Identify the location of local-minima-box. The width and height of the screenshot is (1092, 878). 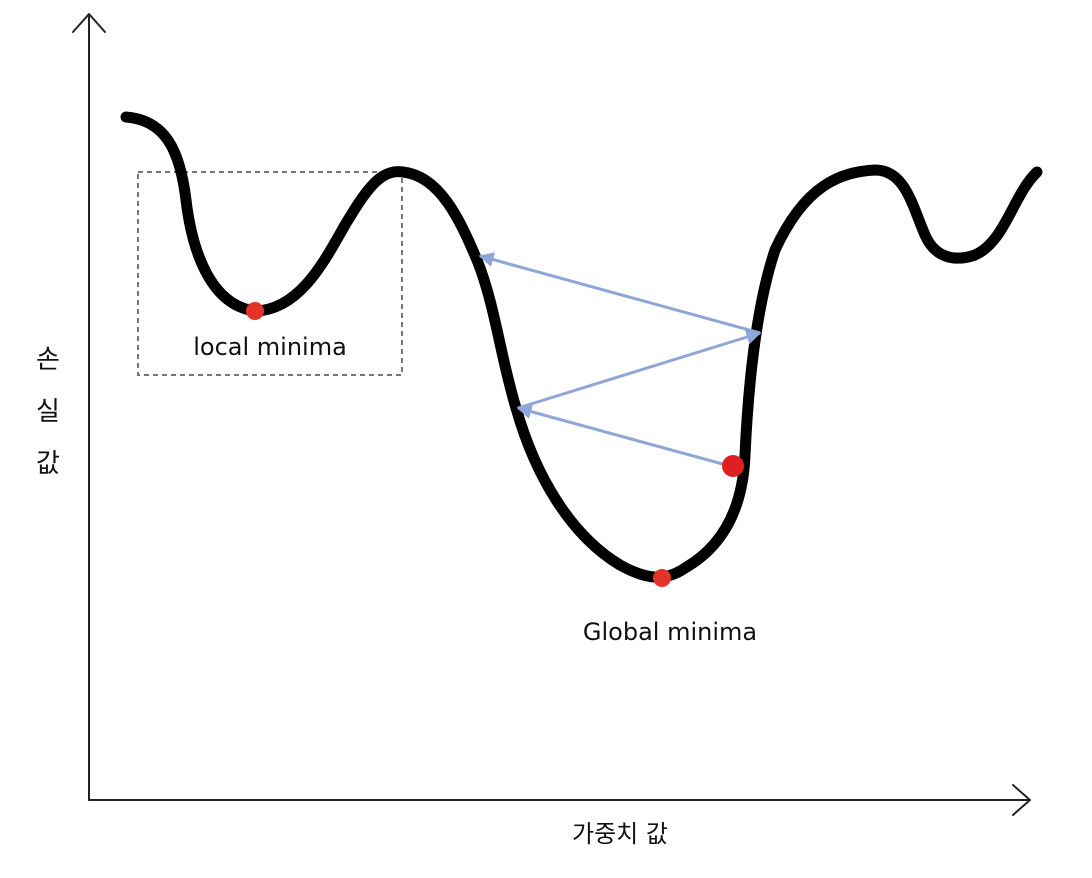
(270, 273).